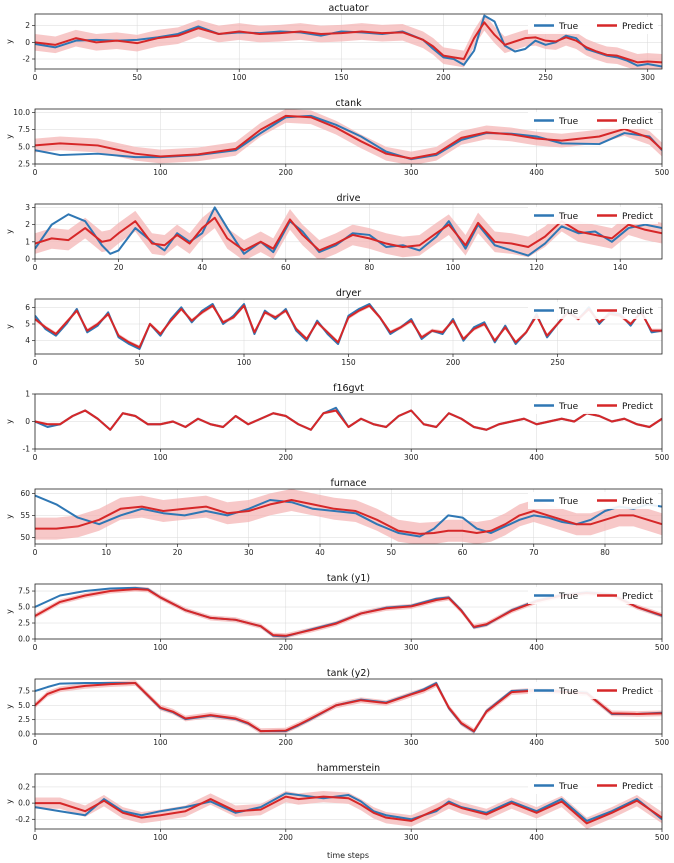 This screenshot has width=674, height=863. I want to click on subplot-title: tank (y1), so click(348, 578).